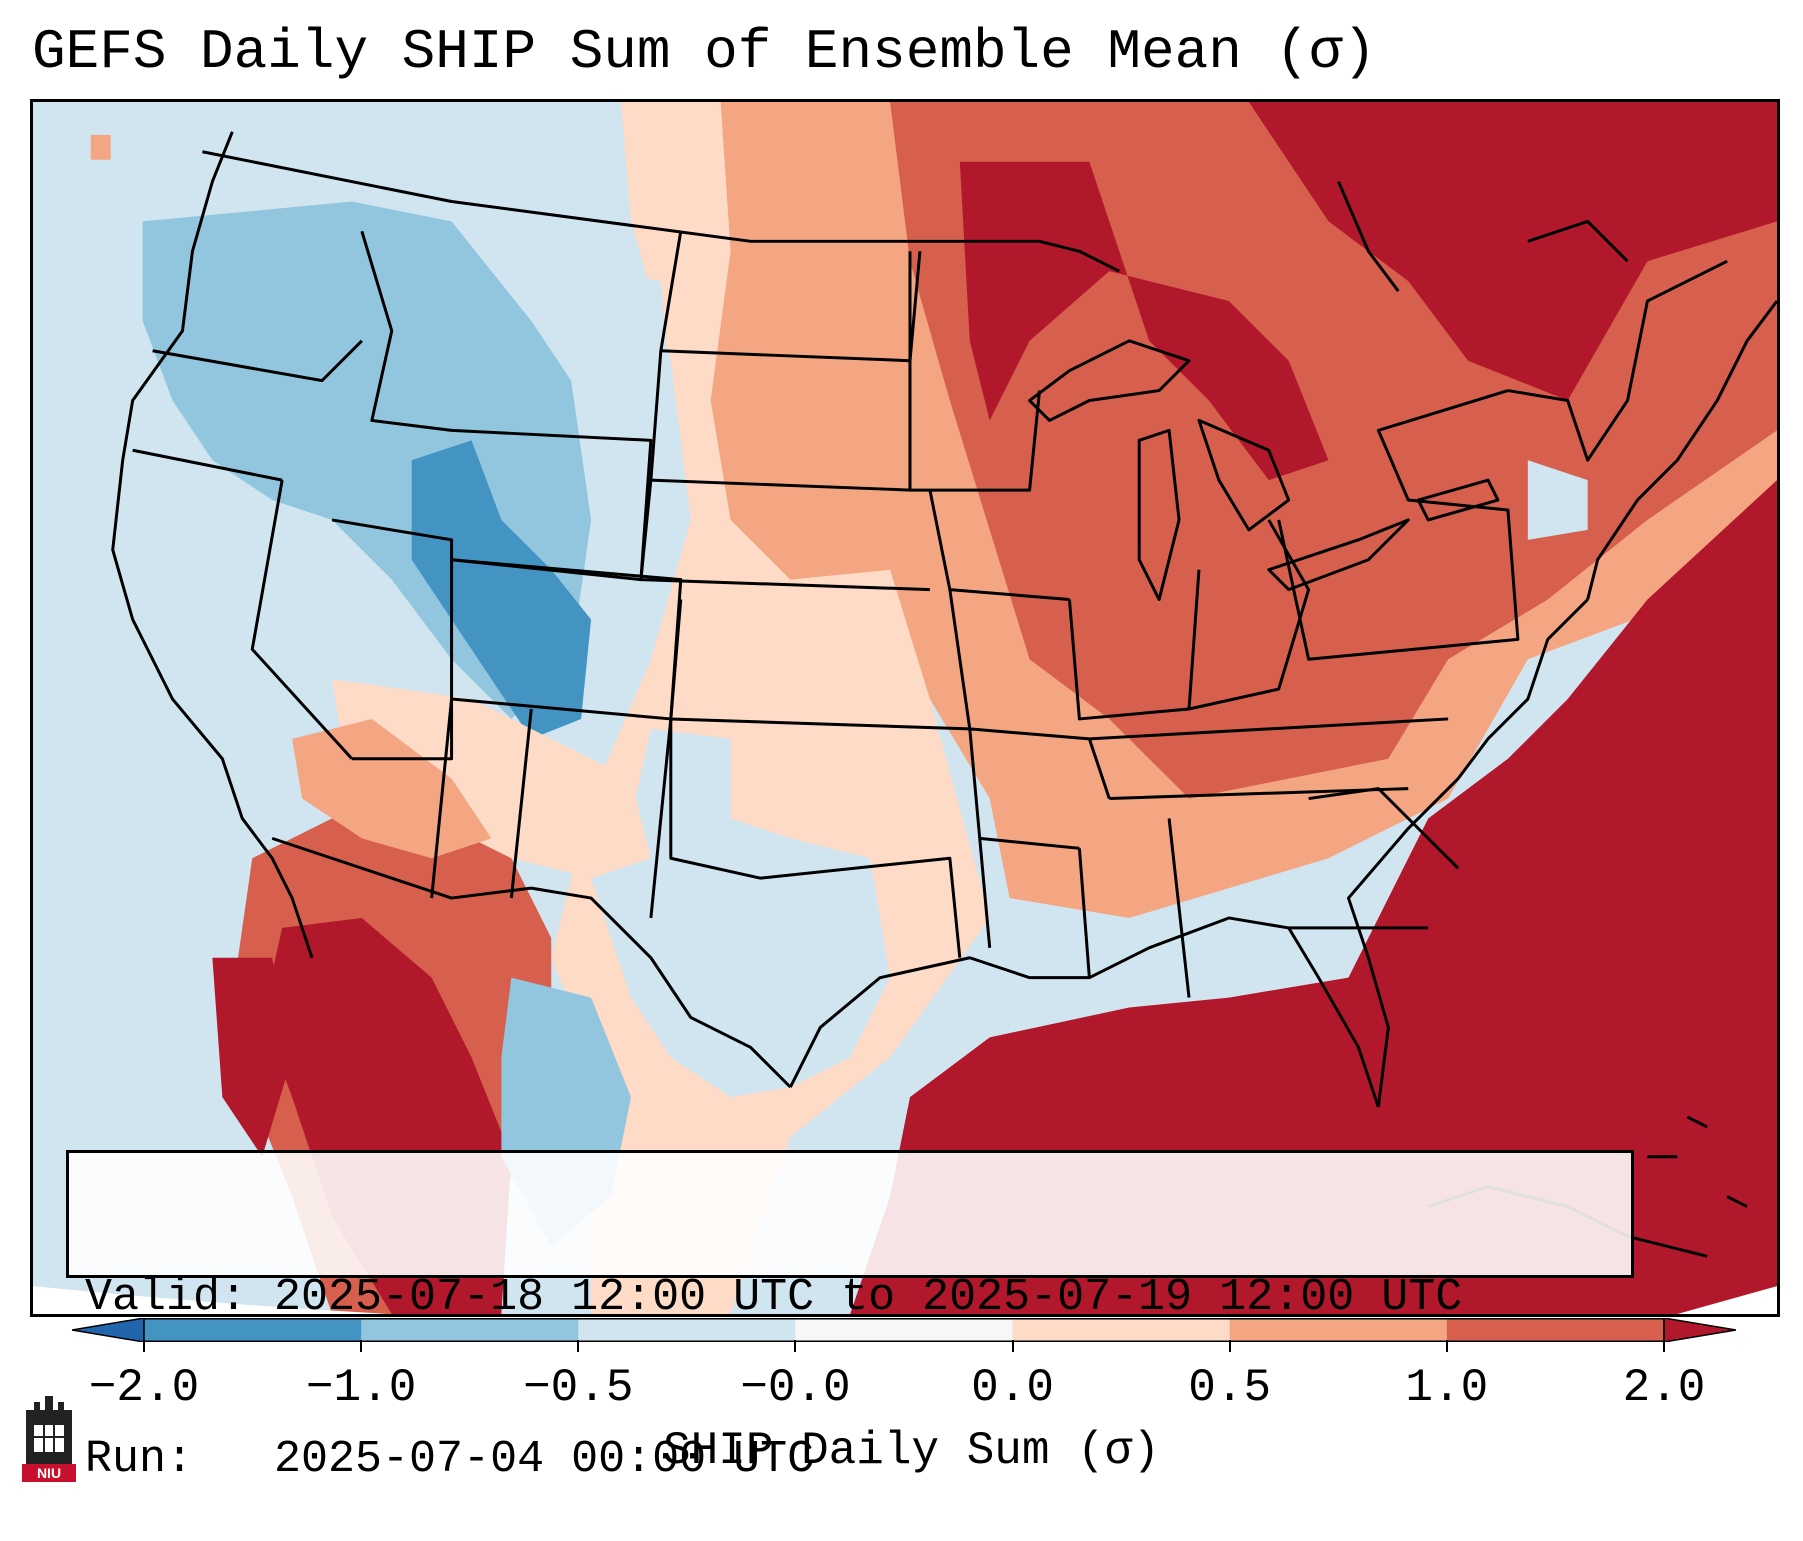 The width and height of the screenshot is (1803, 1541). What do you see at coordinates (392, 788) in the screenshot?
I see `anomaly-region-arizona-orange` at bounding box center [392, 788].